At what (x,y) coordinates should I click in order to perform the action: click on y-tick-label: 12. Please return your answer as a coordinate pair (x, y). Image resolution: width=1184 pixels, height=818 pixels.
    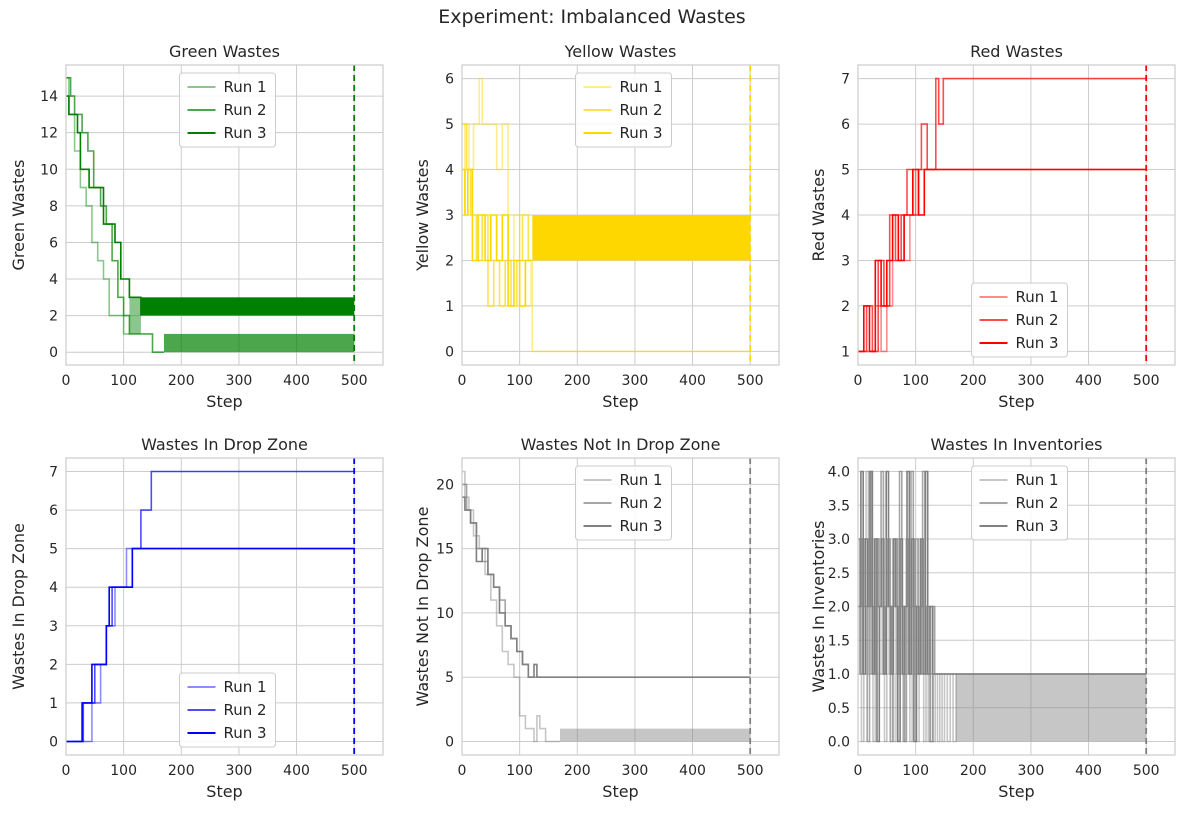
    Looking at the image, I should click on (49, 134).